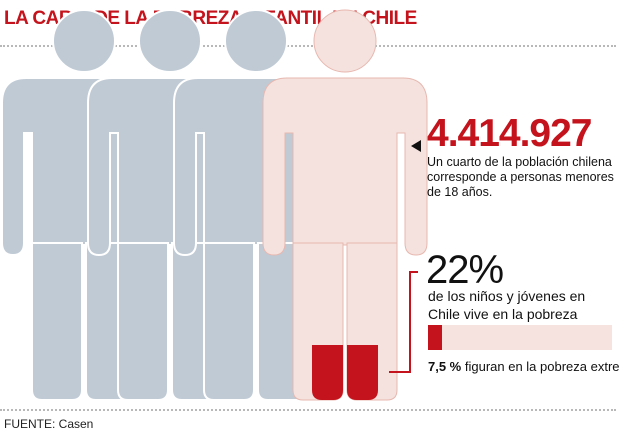  I want to click on extreme-poverty-percent: 7,5 %, so click(445, 366).